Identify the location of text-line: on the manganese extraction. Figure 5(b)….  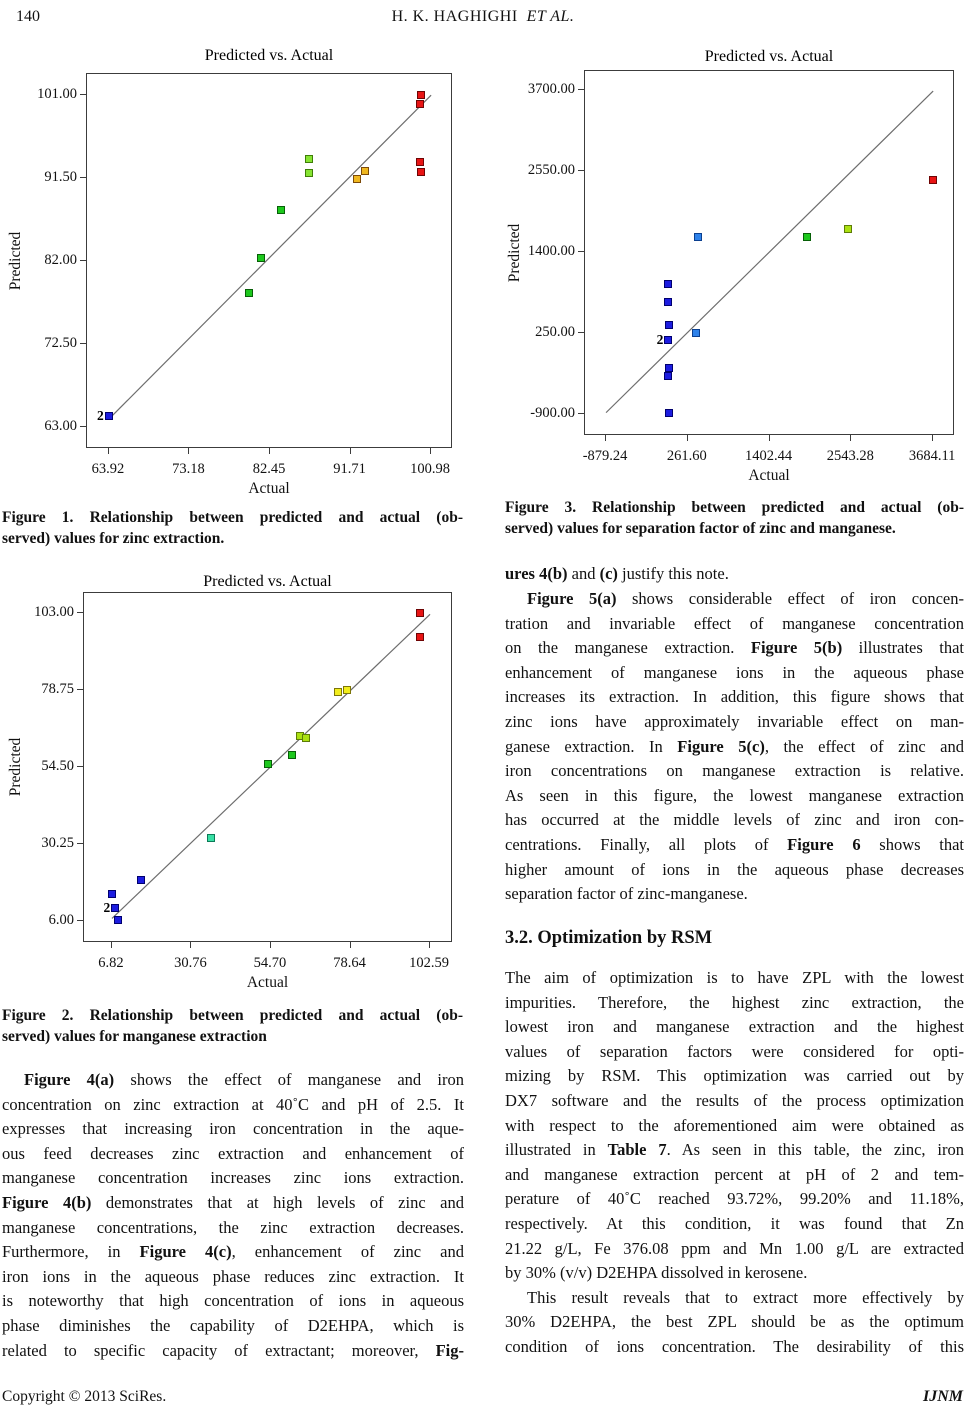
(734, 648).